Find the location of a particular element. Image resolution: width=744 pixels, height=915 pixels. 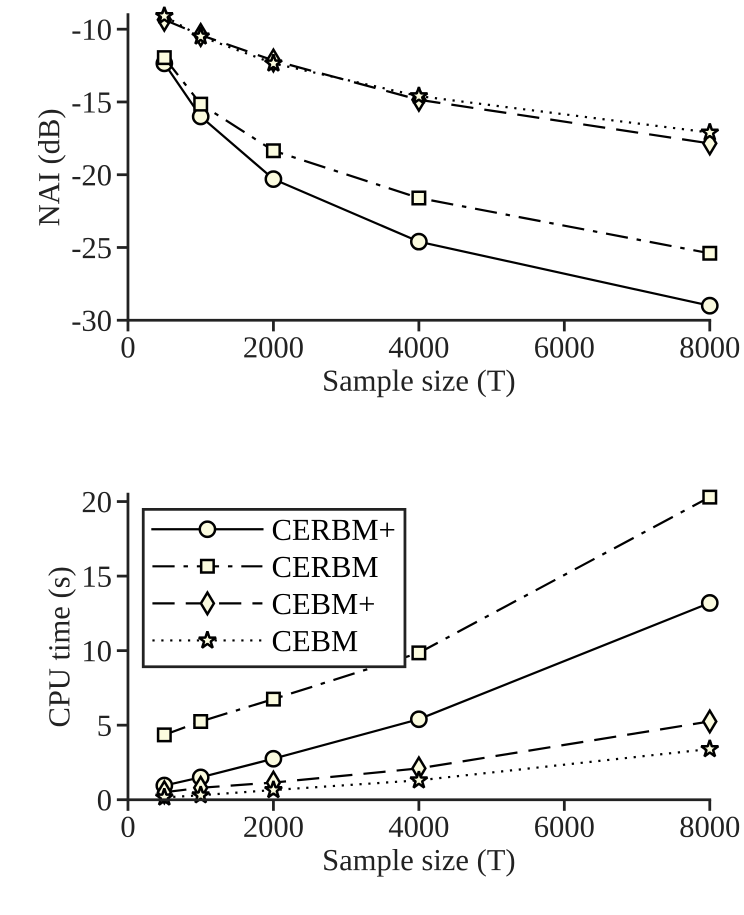

y-tick-label: 15 is located at coordinates (97, 576).